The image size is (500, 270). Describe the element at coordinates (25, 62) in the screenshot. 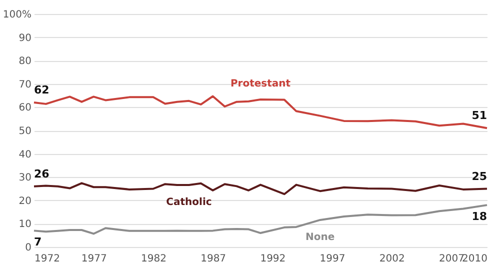

I see `y-tick-label: 80` at that location.